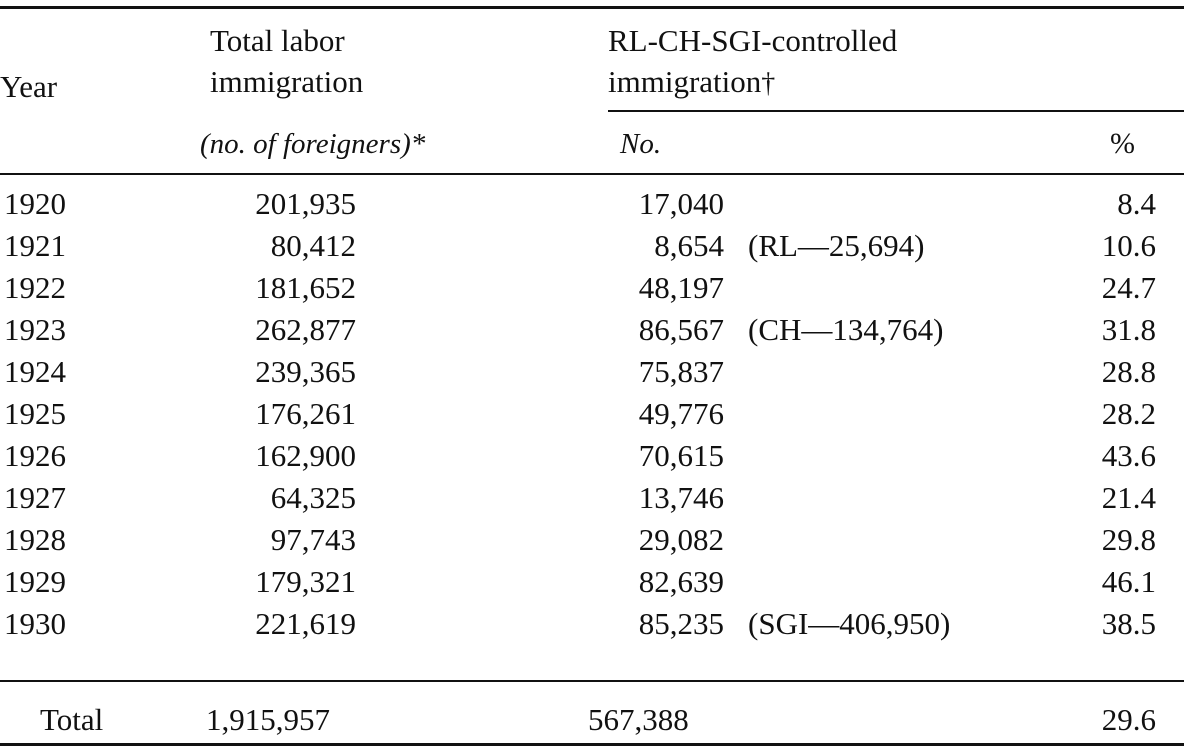 The image size is (1200, 750). I want to click on controlled-number-cell: 75,837, so click(681, 371).